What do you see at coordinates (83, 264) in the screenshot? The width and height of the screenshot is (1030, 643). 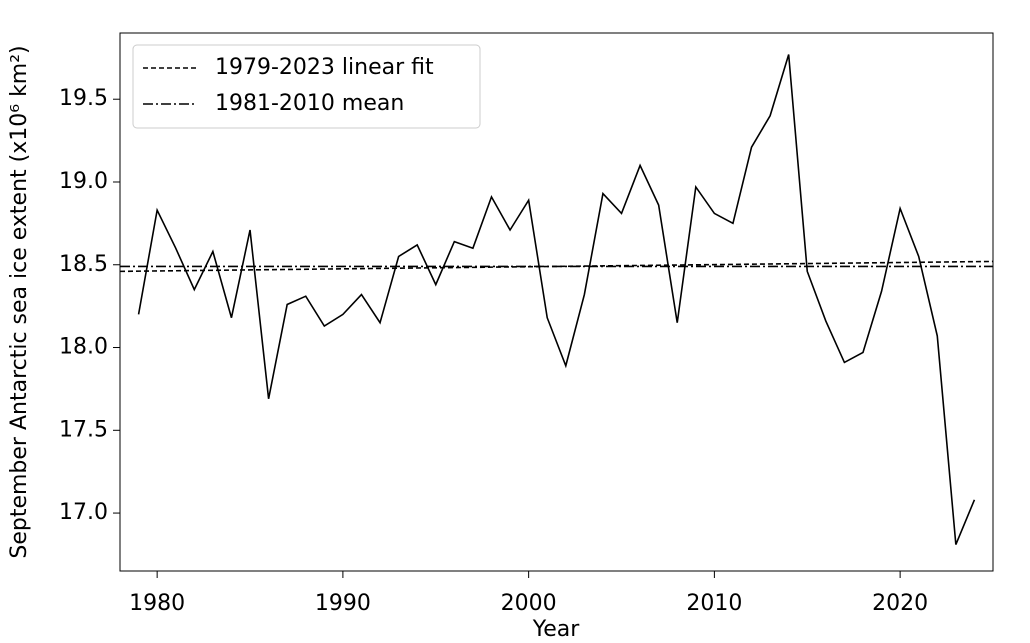 I see `y-tick-label: 18.5` at bounding box center [83, 264].